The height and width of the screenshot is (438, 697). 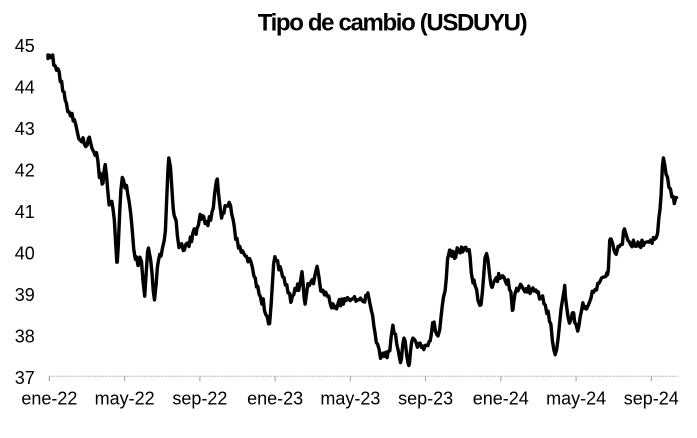 What do you see at coordinates (25, 212) in the screenshot?
I see `svg-text: 41` at bounding box center [25, 212].